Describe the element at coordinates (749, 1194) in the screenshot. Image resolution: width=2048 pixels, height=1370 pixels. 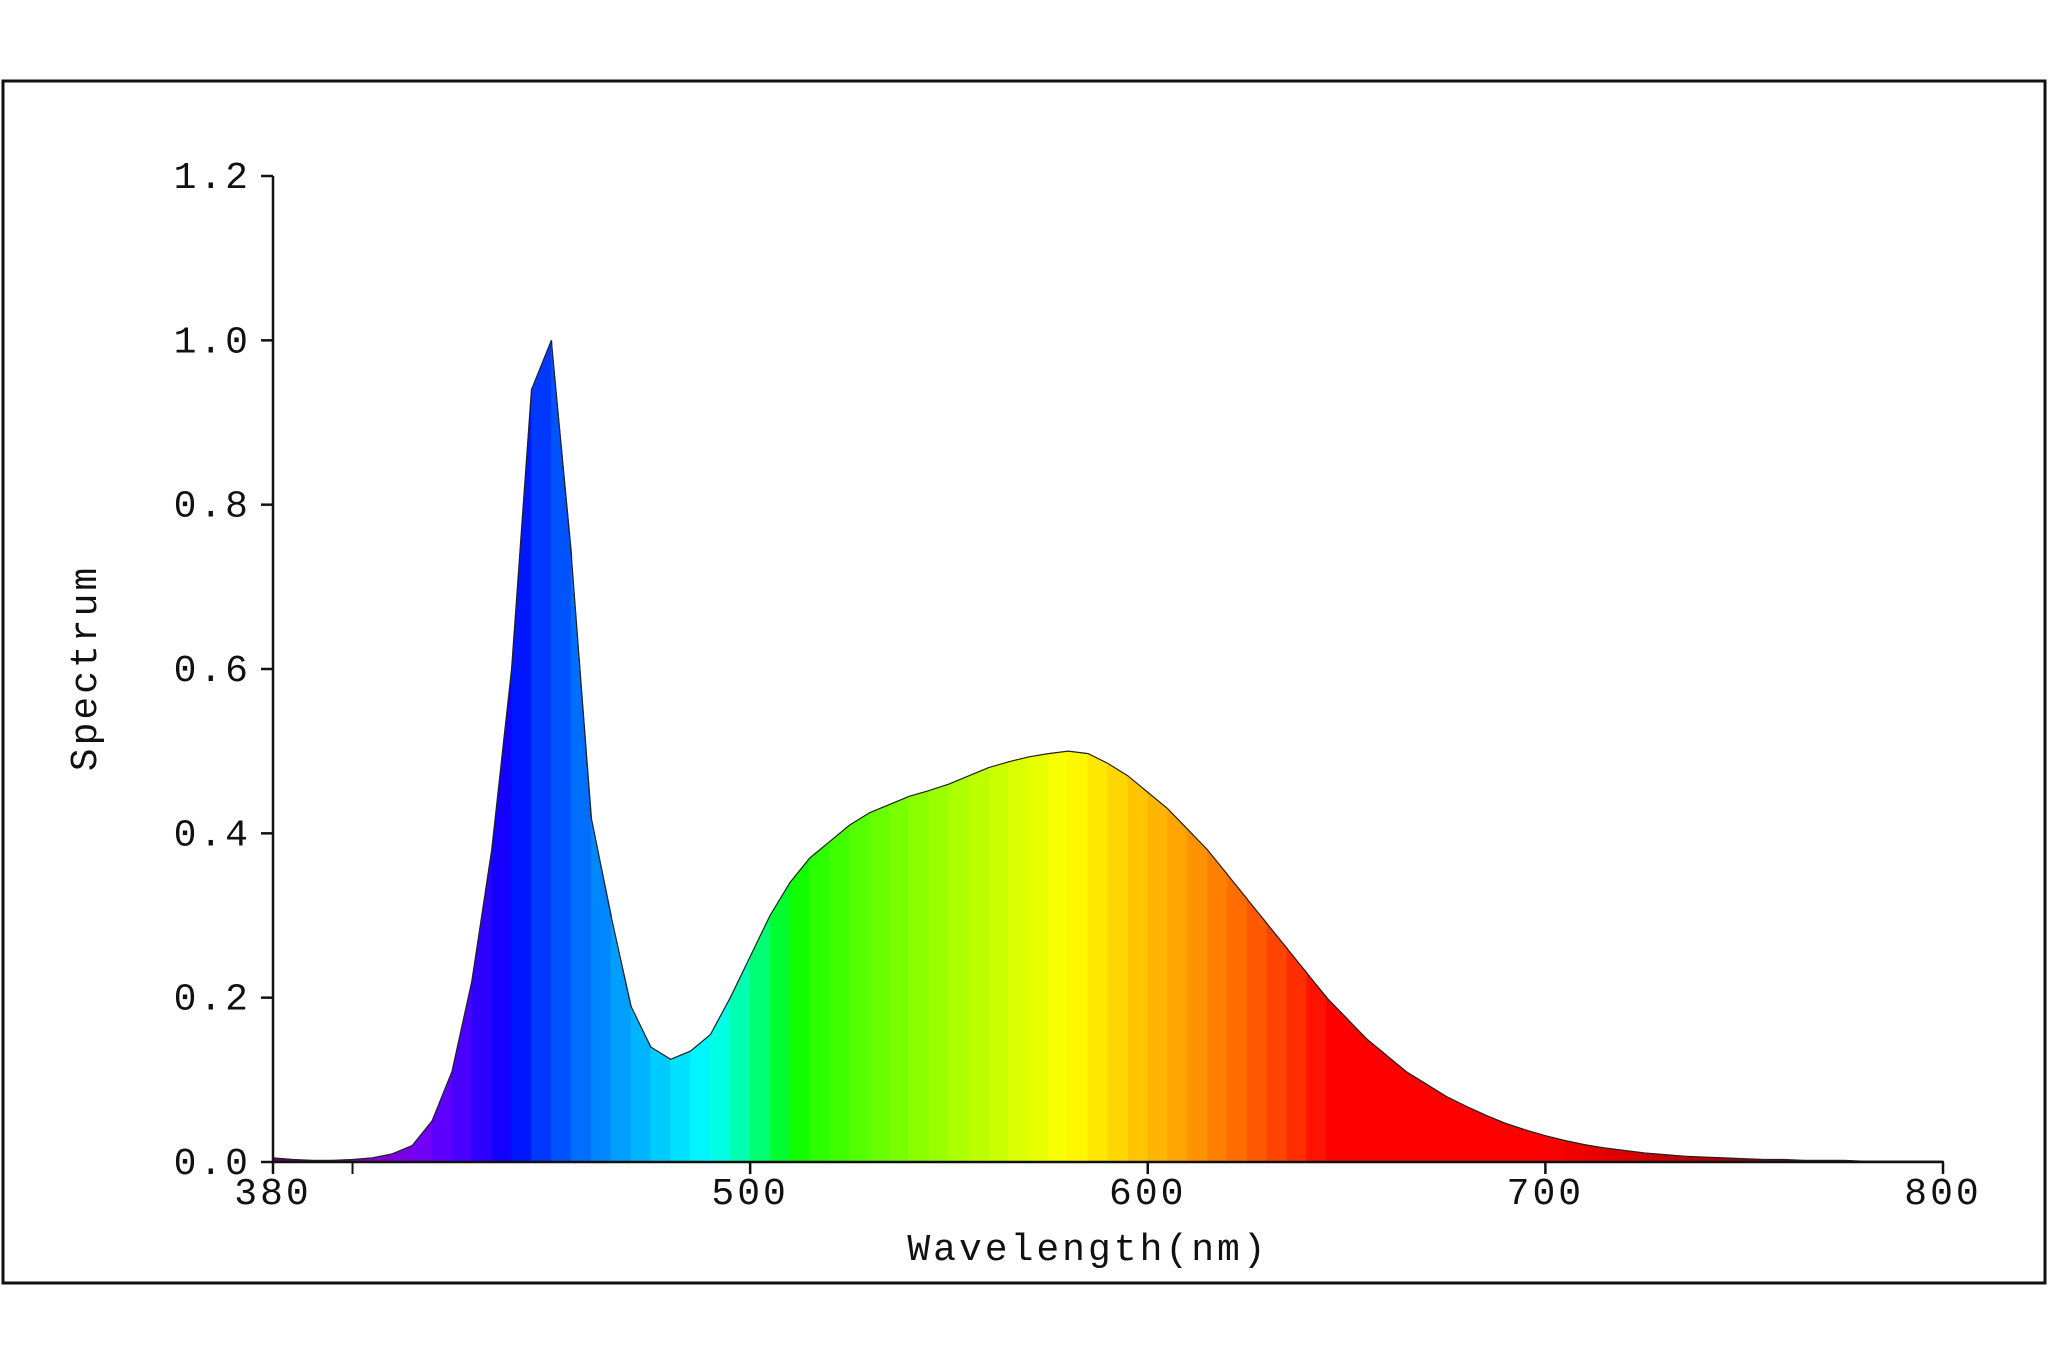
I see `x-tick-label: 500` at that location.